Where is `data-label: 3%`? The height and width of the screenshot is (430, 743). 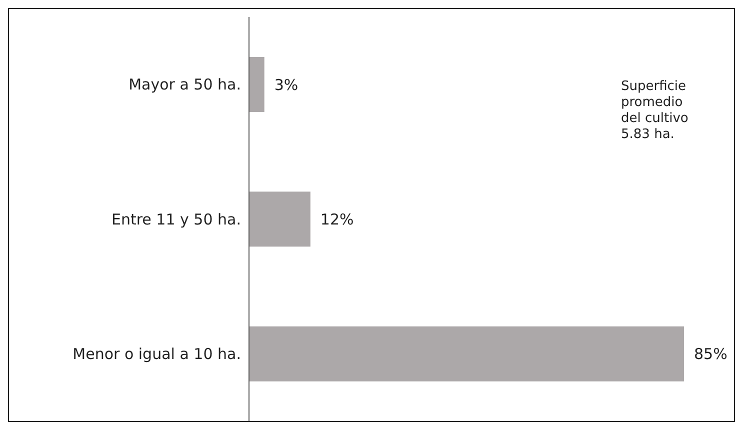
data-label: 3% is located at coordinates (286, 85).